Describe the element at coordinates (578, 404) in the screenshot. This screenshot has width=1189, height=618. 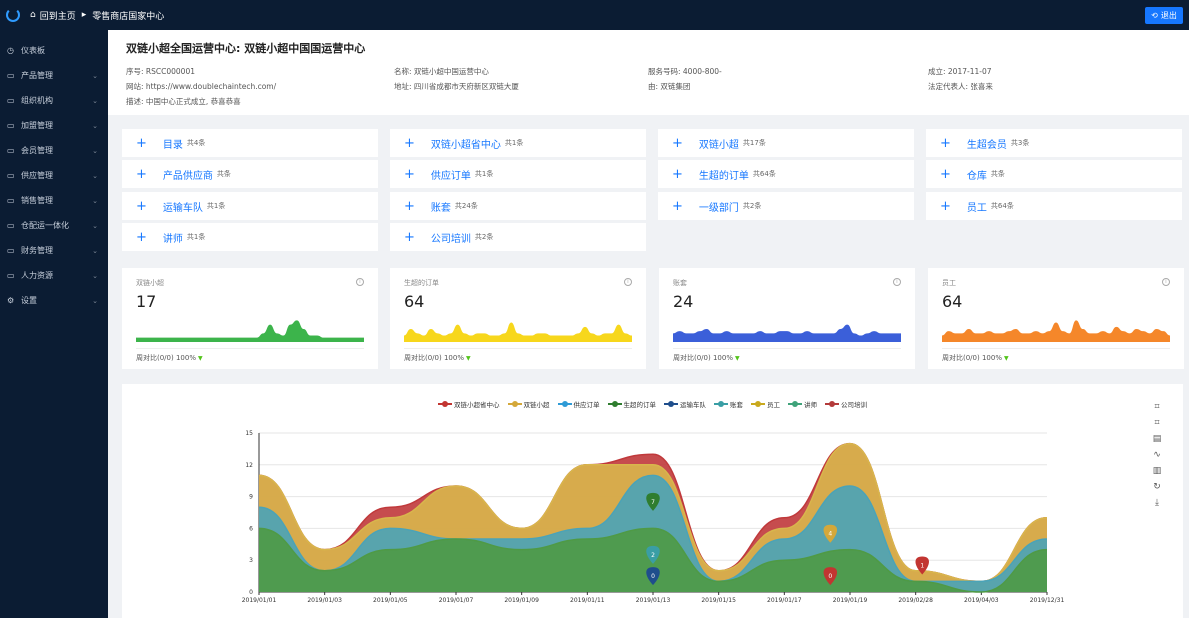
I see `legend-item: 供应订单` at that location.